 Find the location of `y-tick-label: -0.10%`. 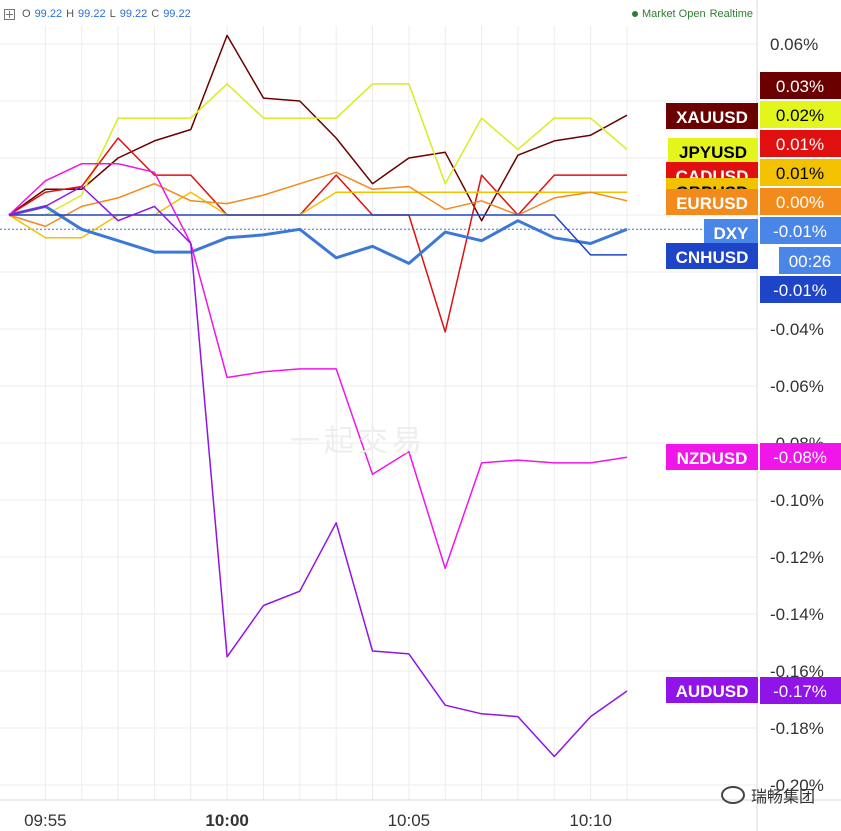

y-tick-label: -0.10% is located at coordinates (797, 500).